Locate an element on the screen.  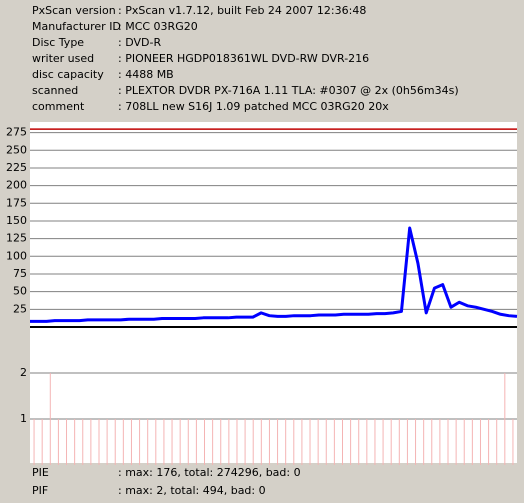
y-tick-label: 1 is located at coordinates (23, 418).